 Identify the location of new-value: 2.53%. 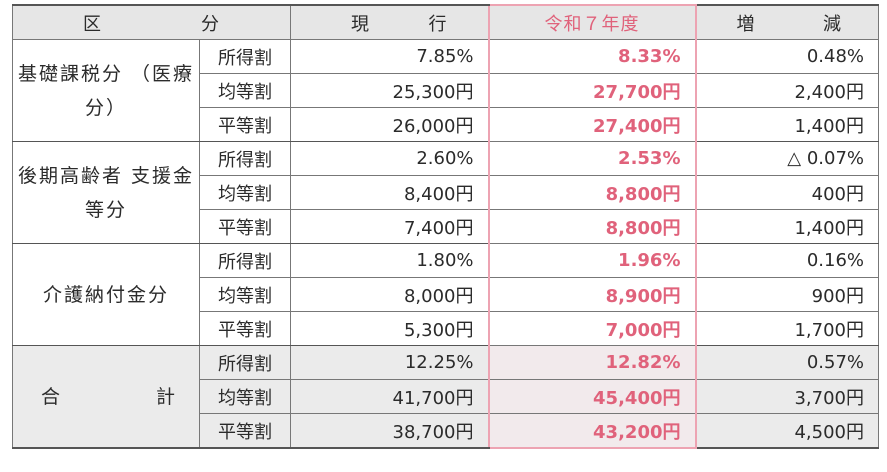
(592, 158).